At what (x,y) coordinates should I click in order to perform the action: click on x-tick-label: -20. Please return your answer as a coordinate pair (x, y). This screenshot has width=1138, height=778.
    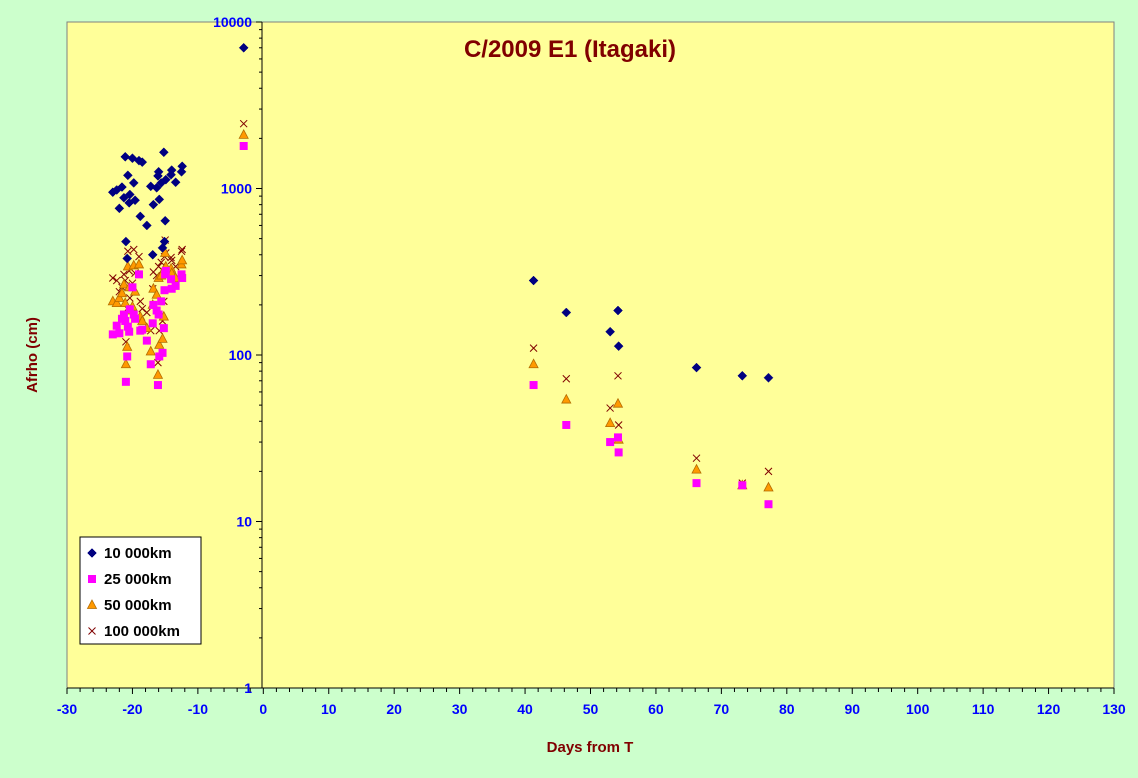
    Looking at the image, I should click on (132, 709).